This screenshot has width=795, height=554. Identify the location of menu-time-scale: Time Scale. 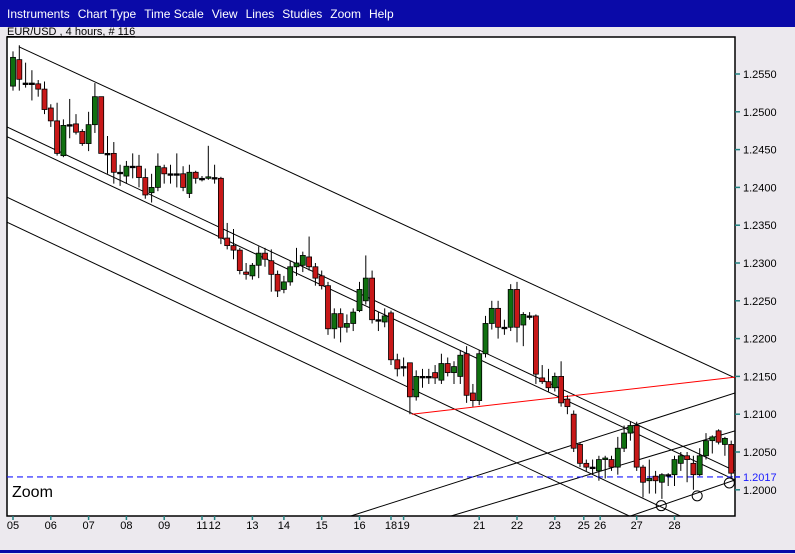
(174, 13).